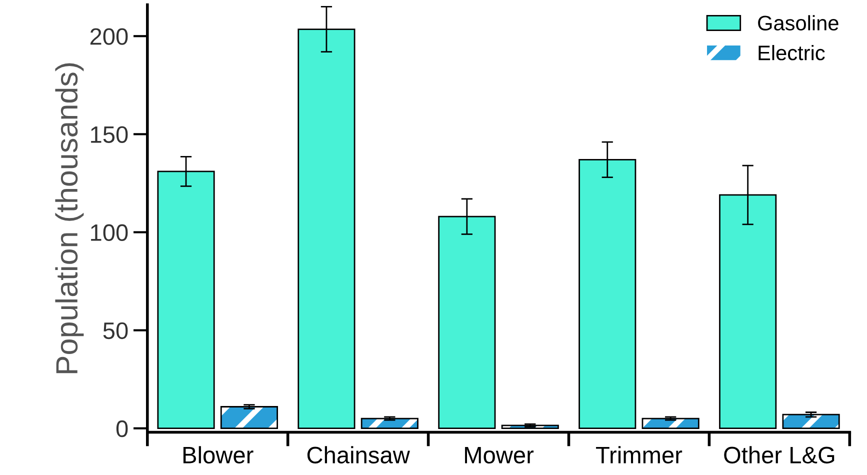 Image resolution: width=867 pixels, height=475 pixels. Describe the element at coordinates (109, 36) in the screenshot. I see `y-tick-label: 200` at that location.